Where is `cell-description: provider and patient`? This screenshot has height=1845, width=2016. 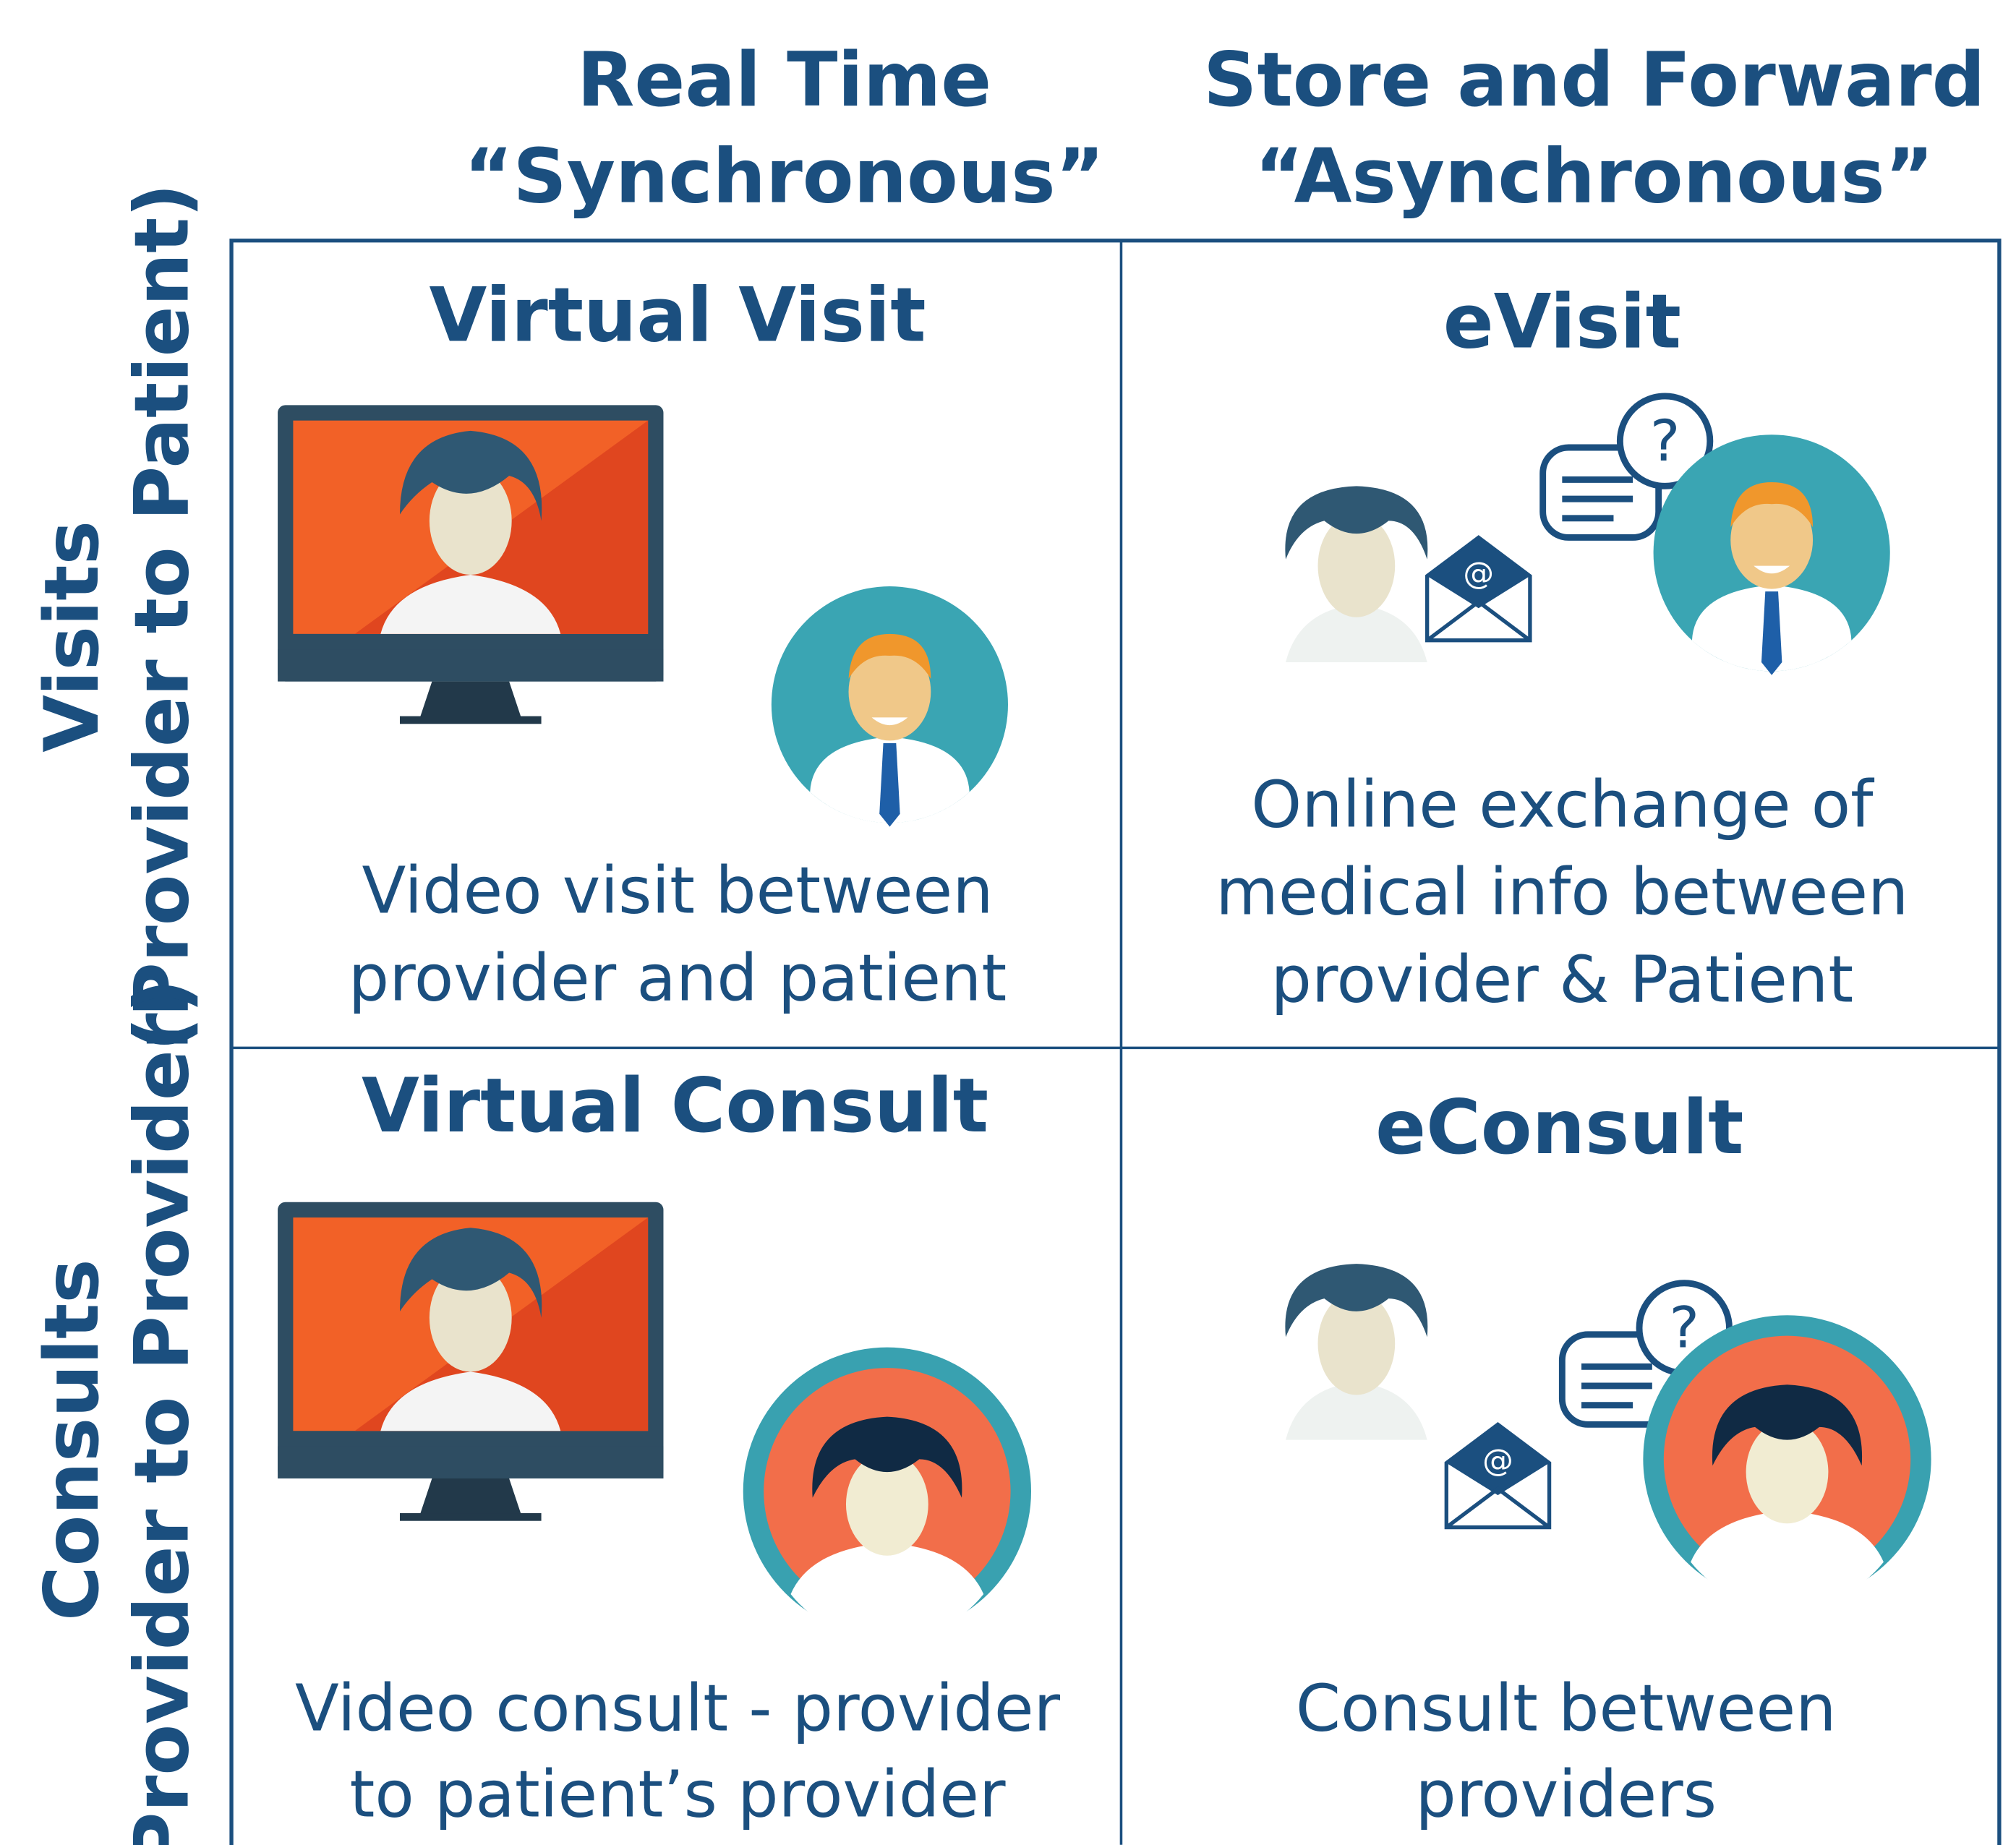 cell-description: provider and patient is located at coordinates (678, 979).